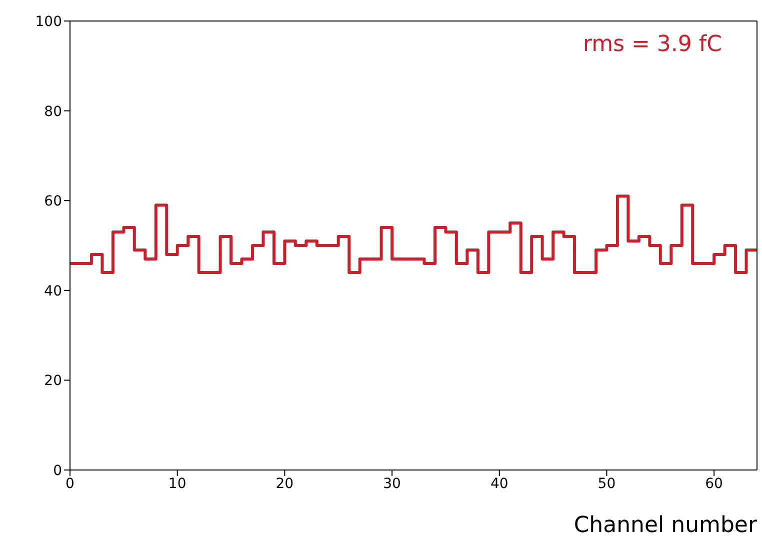 The width and height of the screenshot is (762, 544). I want to click on x-tick-label: 50, so click(607, 484).